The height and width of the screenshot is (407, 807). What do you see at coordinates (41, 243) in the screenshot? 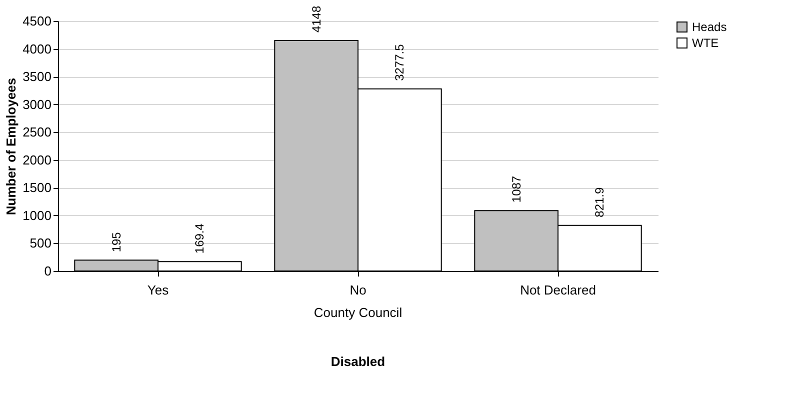
I see `y-tick-label: 500` at bounding box center [41, 243].